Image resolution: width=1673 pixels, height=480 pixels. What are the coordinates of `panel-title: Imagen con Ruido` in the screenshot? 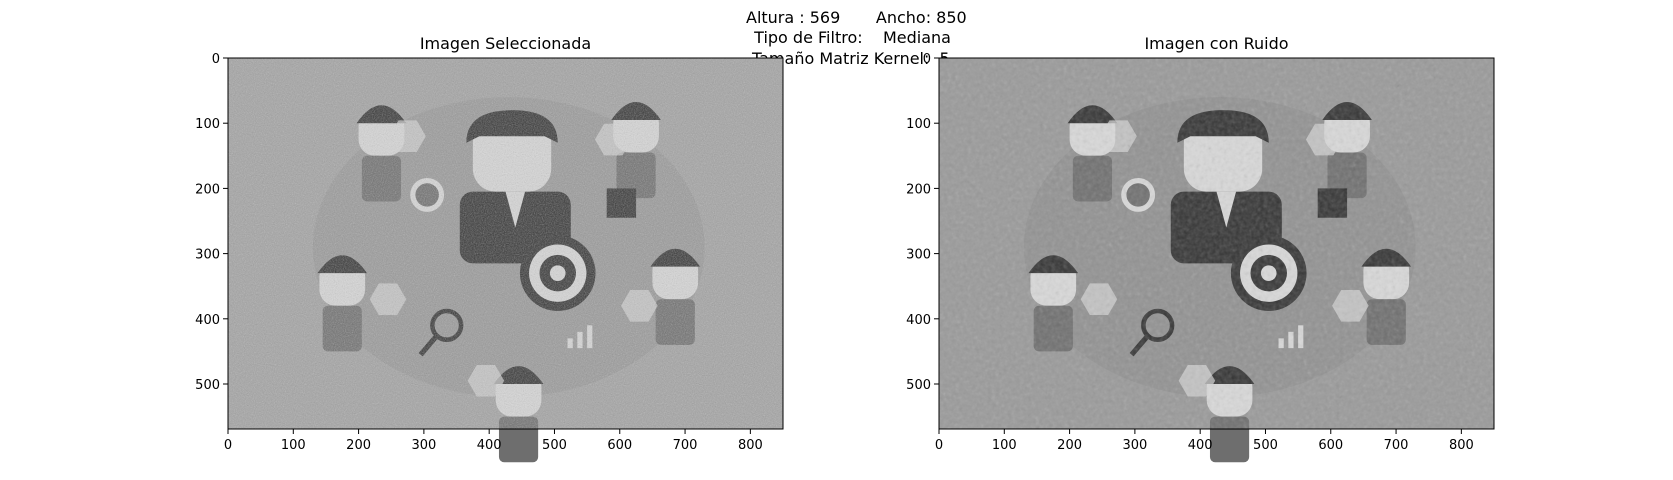 It's located at (1216, 43).